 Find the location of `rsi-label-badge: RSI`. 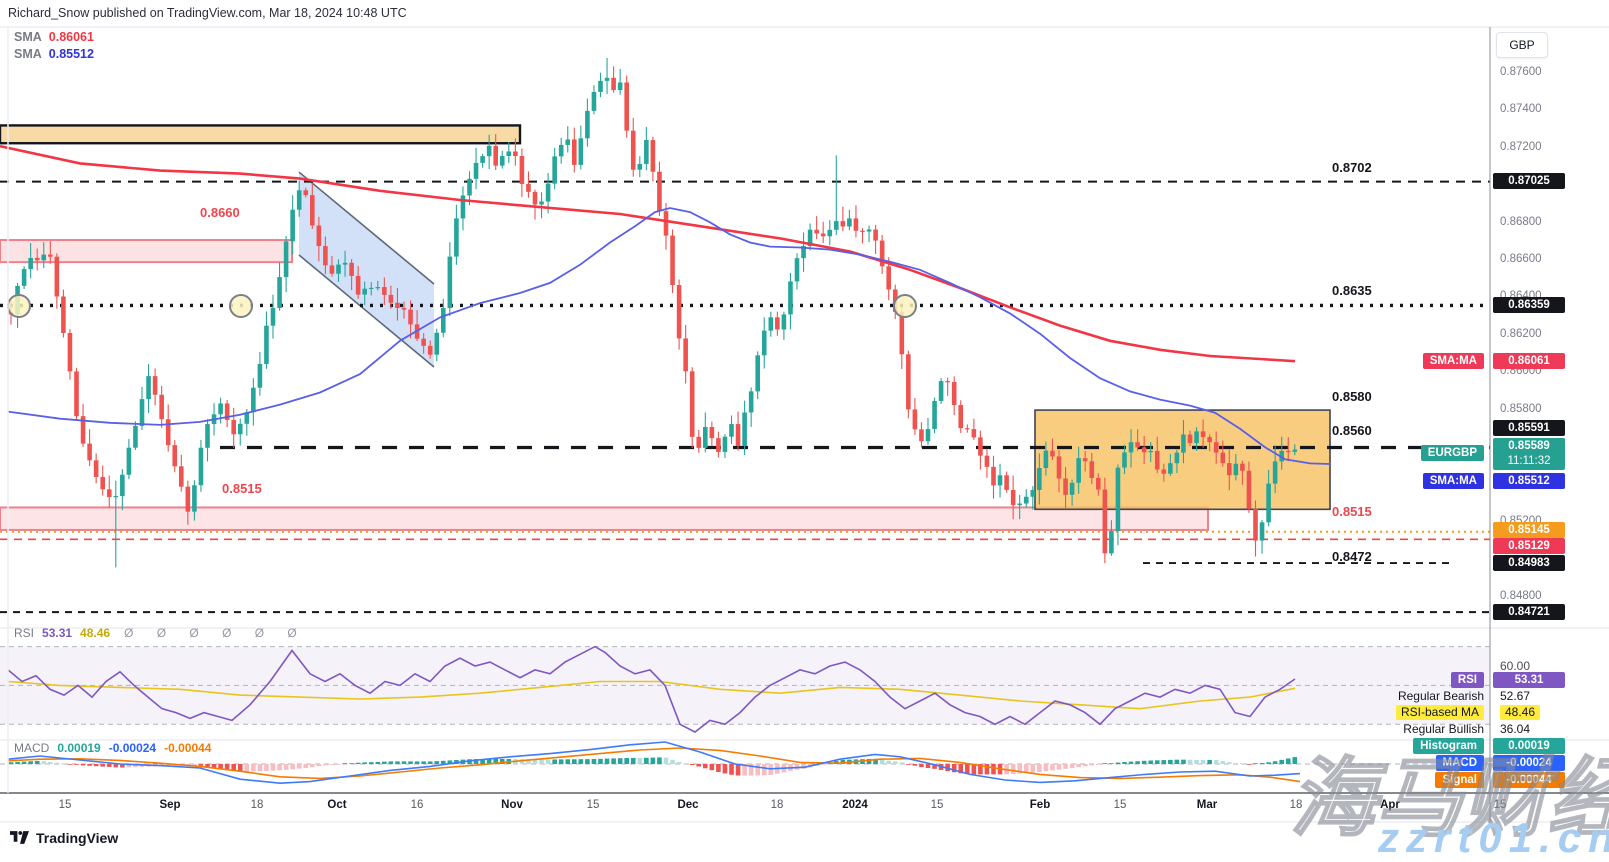

rsi-label-badge: RSI is located at coordinates (1467, 680).